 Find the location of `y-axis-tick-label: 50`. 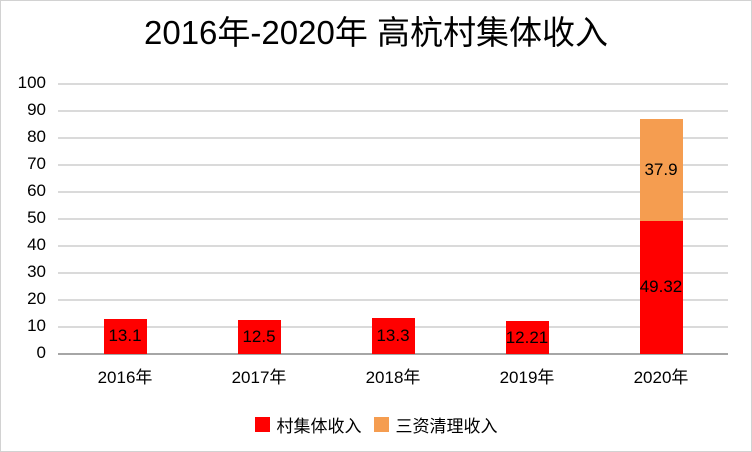

y-axis-tick-label: 50 is located at coordinates (36, 217).